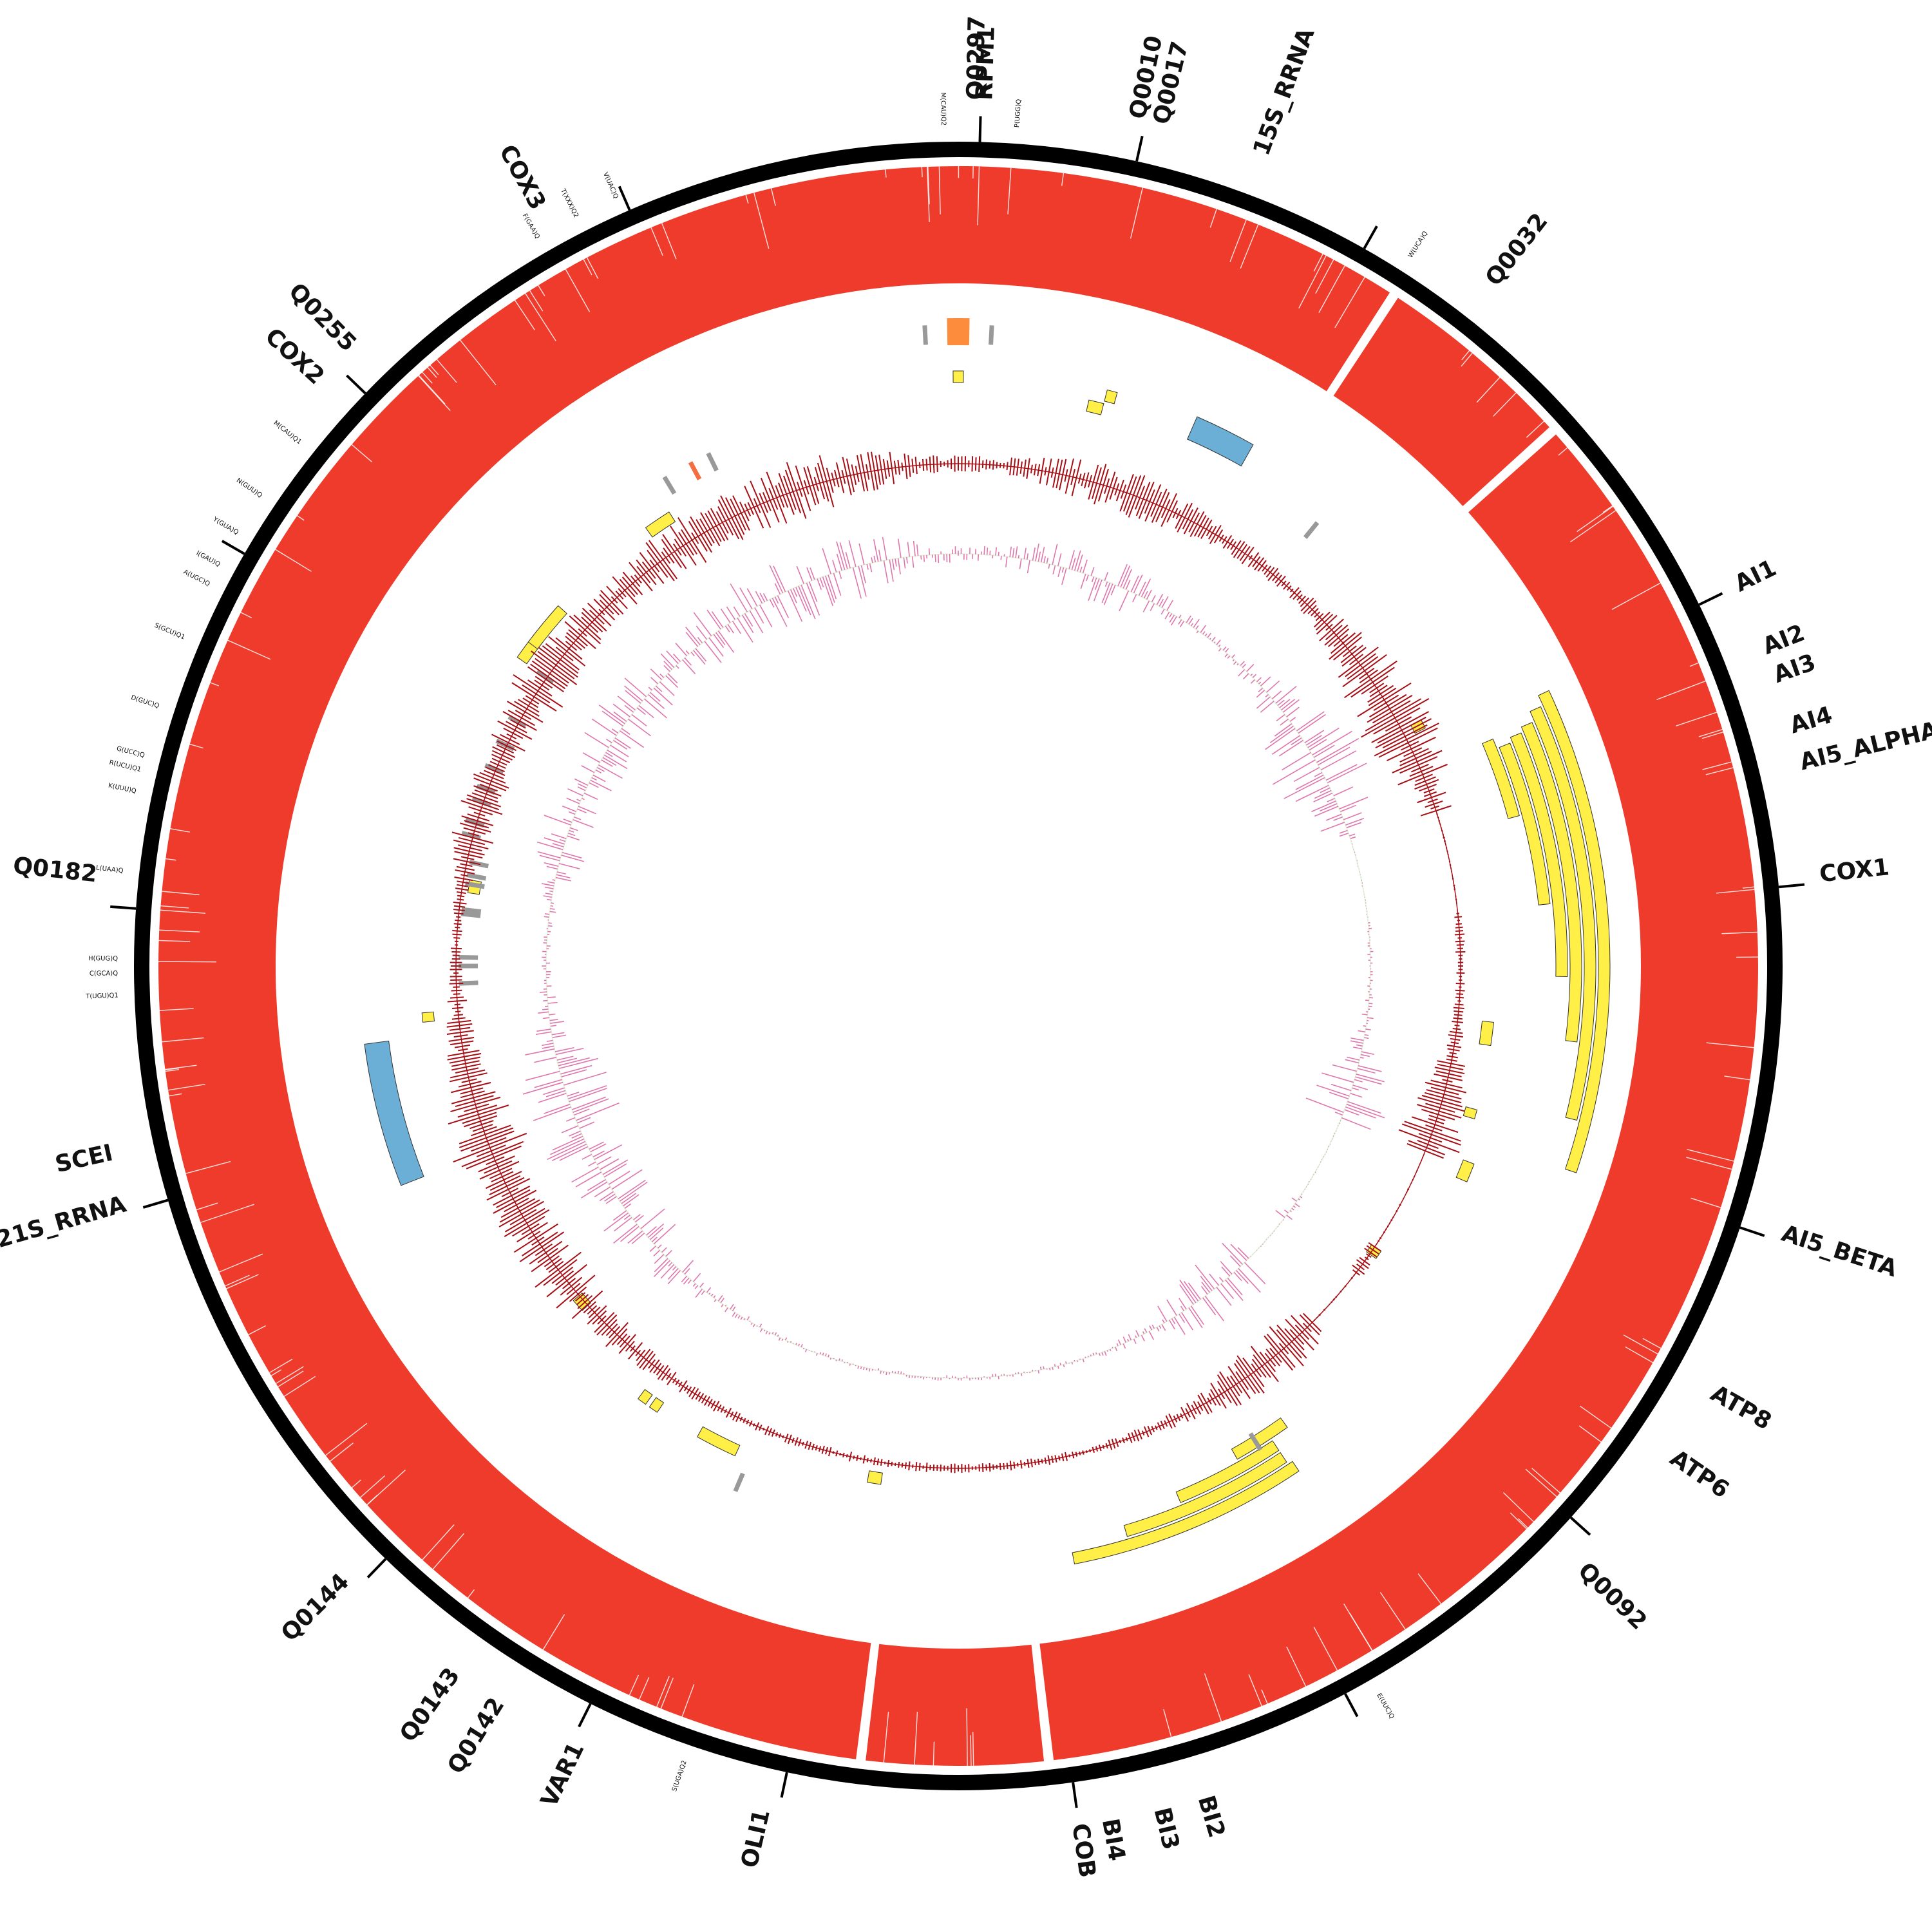  Describe the element at coordinates (660, 524) in the screenshot. I see `intron-feature` at that location.